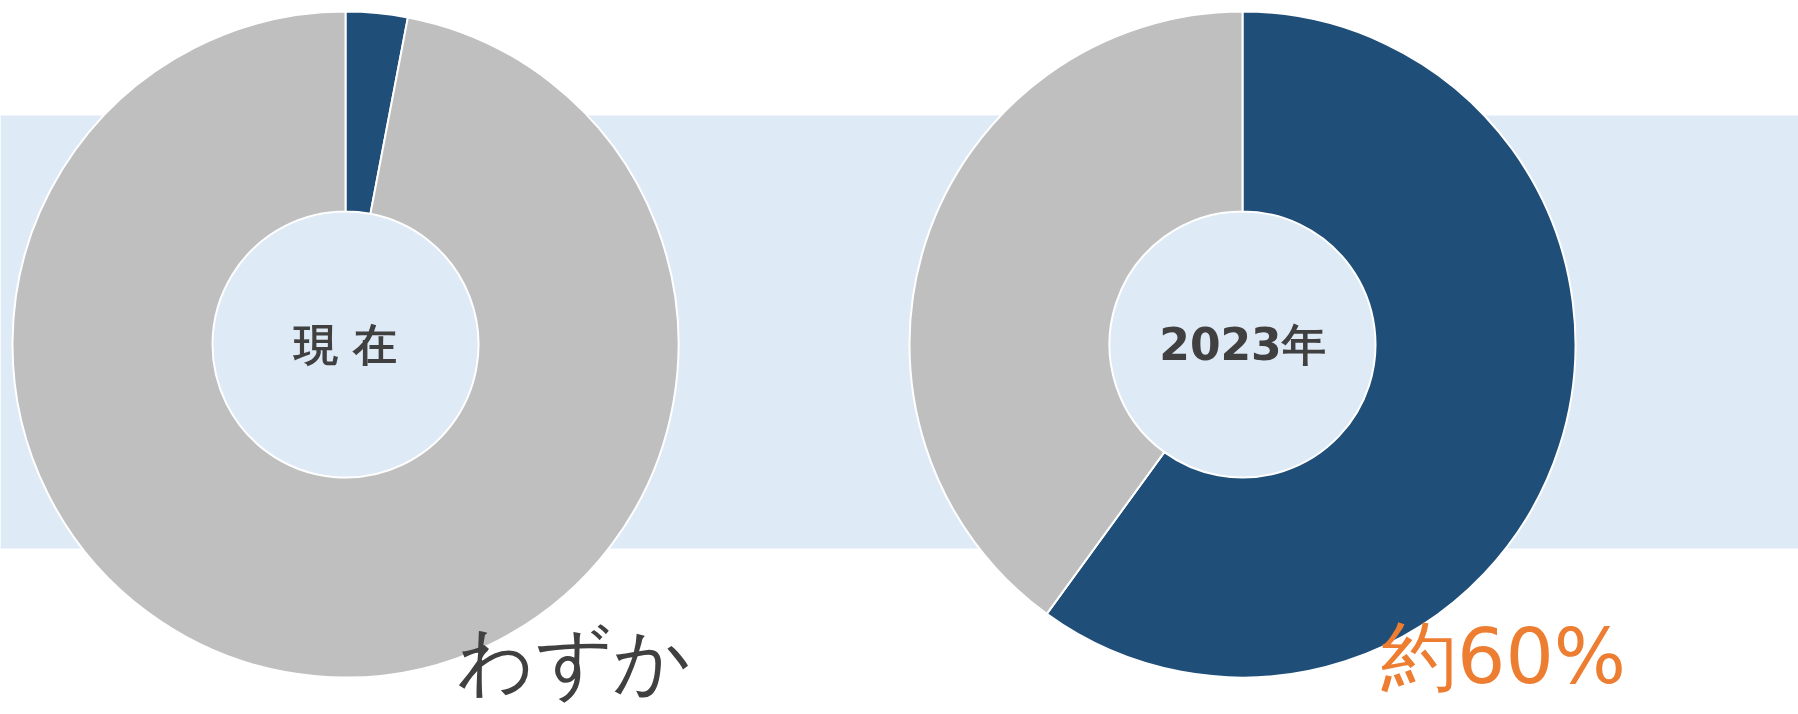 Image resolution: width=1798 pixels, height=714 pixels. What do you see at coordinates (344, 344) in the screenshot?
I see `text: 現 在` at bounding box center [344, 344].